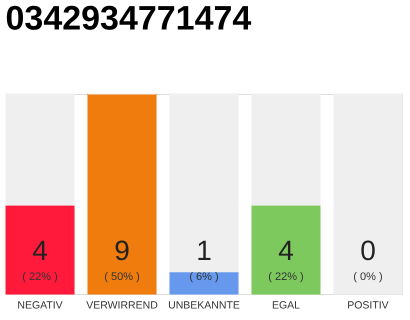 The height and width of the screenshot is (320, 410). I want to click on x-tick-label: NEGATIV, so click(40, 306).